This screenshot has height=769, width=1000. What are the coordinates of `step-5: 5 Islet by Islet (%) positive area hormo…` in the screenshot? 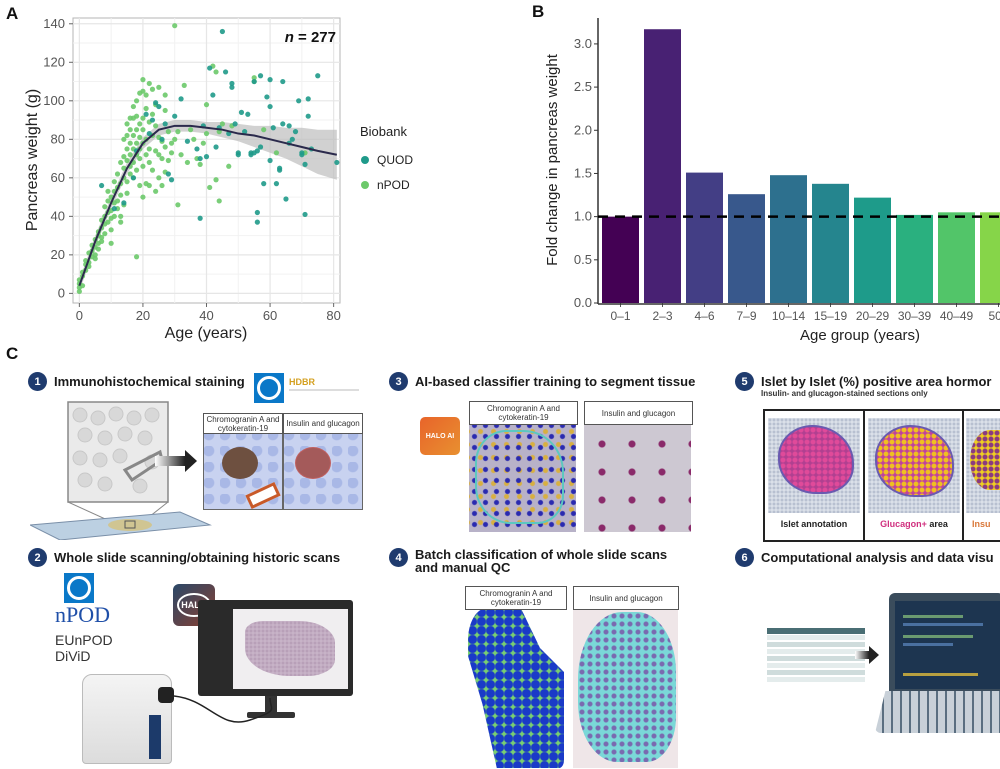 It's located at (863, 385).